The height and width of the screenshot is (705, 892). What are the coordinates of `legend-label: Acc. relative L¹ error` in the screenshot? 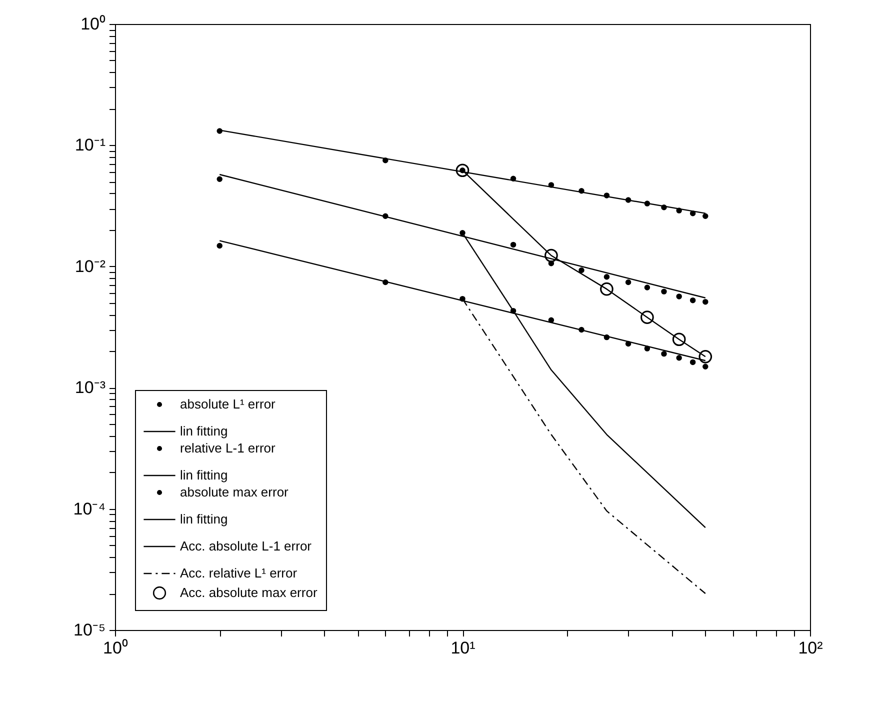 It's located at (239, 573).